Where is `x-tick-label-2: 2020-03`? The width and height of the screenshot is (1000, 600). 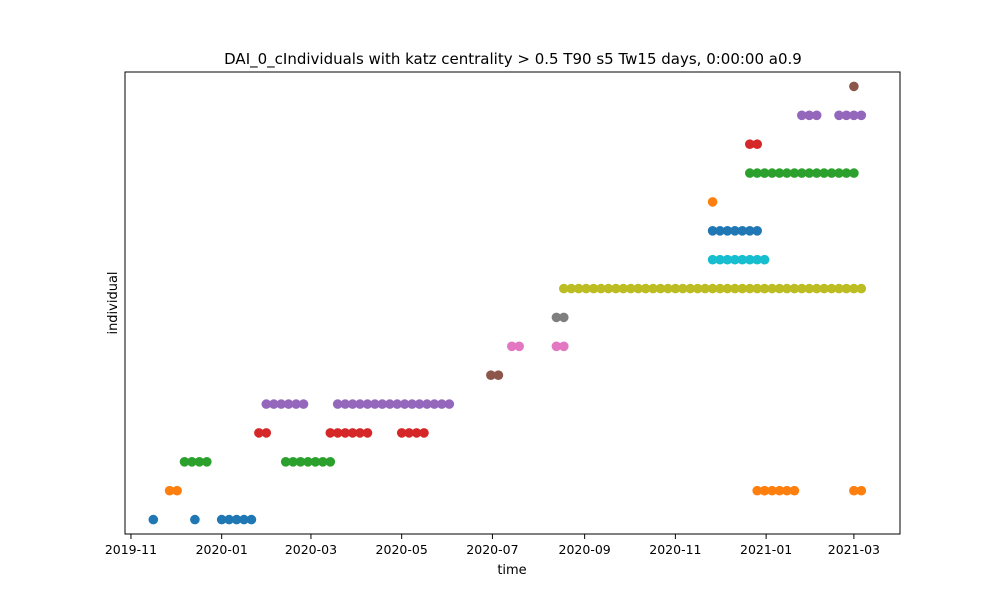
x-tick-label-2: 2020-03 is located at coordinates (311, 549).